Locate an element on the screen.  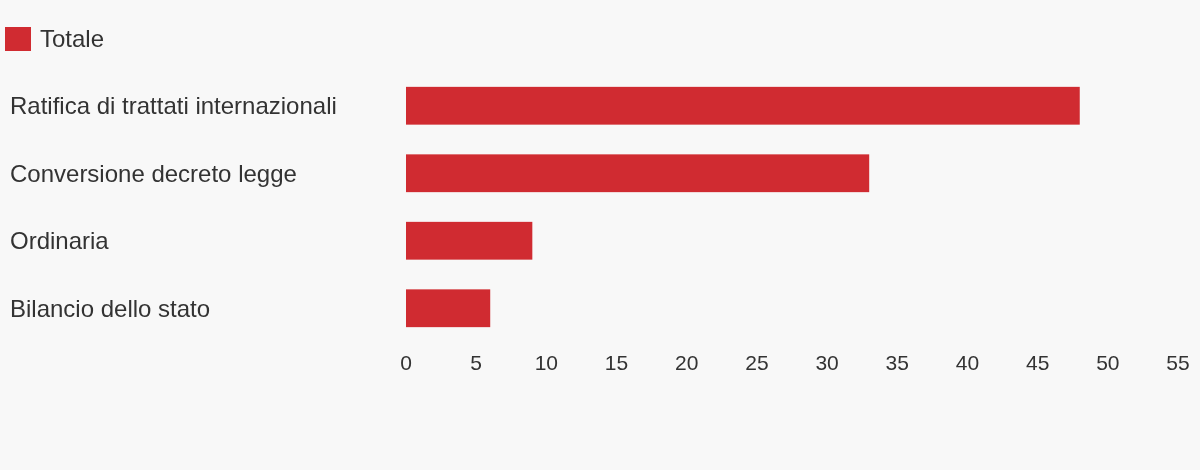
y-tick-label: Conversione decreto legge is located at coordinates (153, 173).